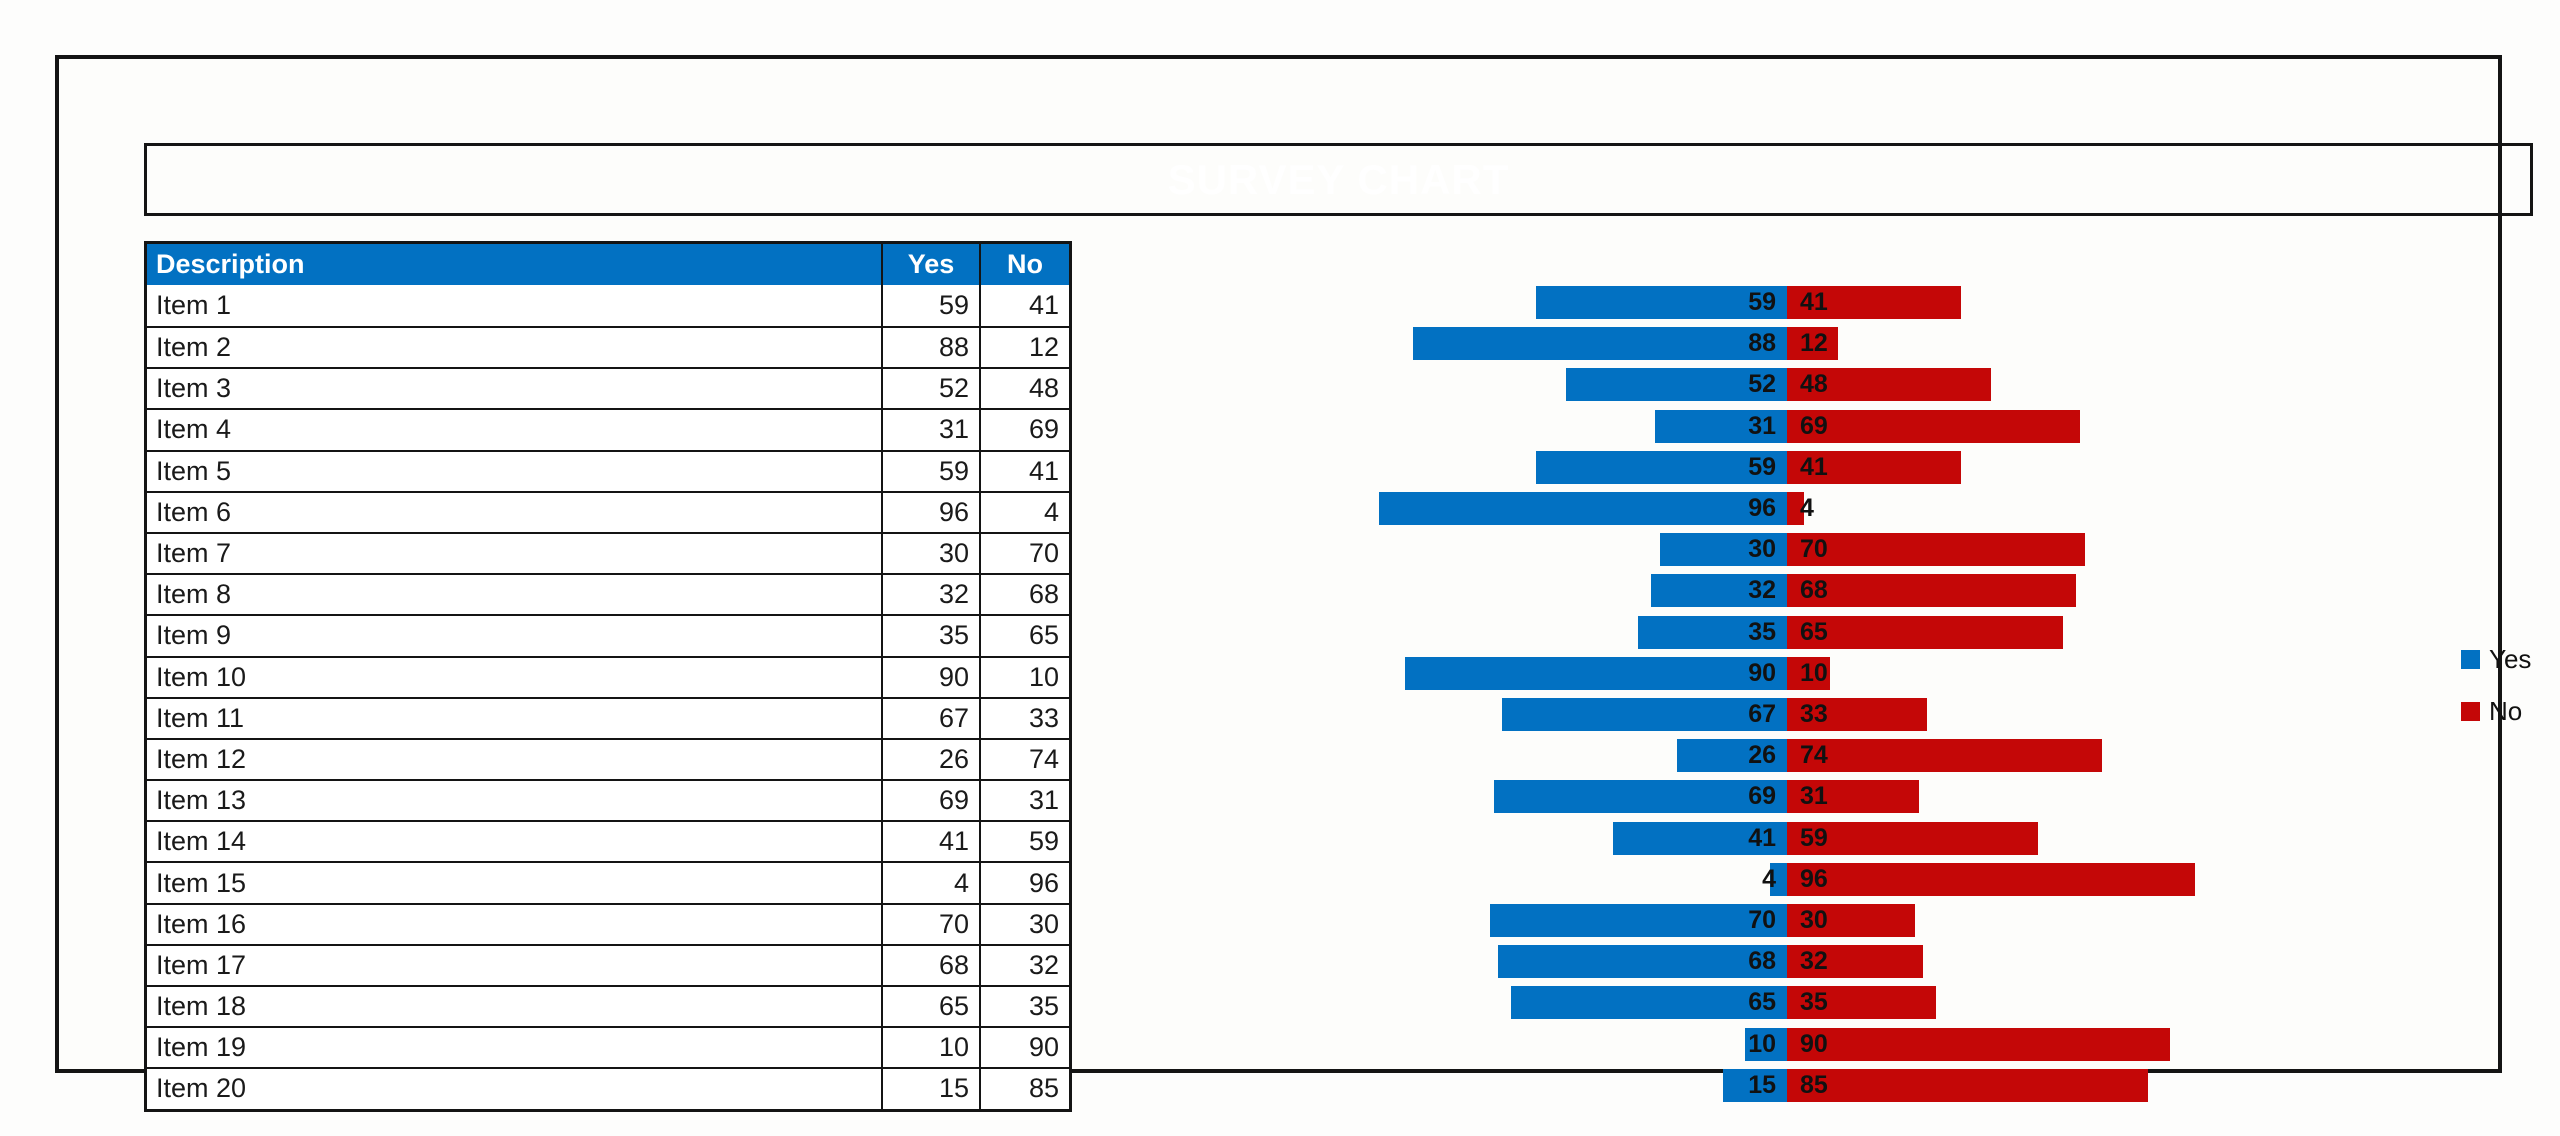  Describe the element at coordinates (930, 1089) in the screenshot. I see `cell-yes-value: 15` at that location.